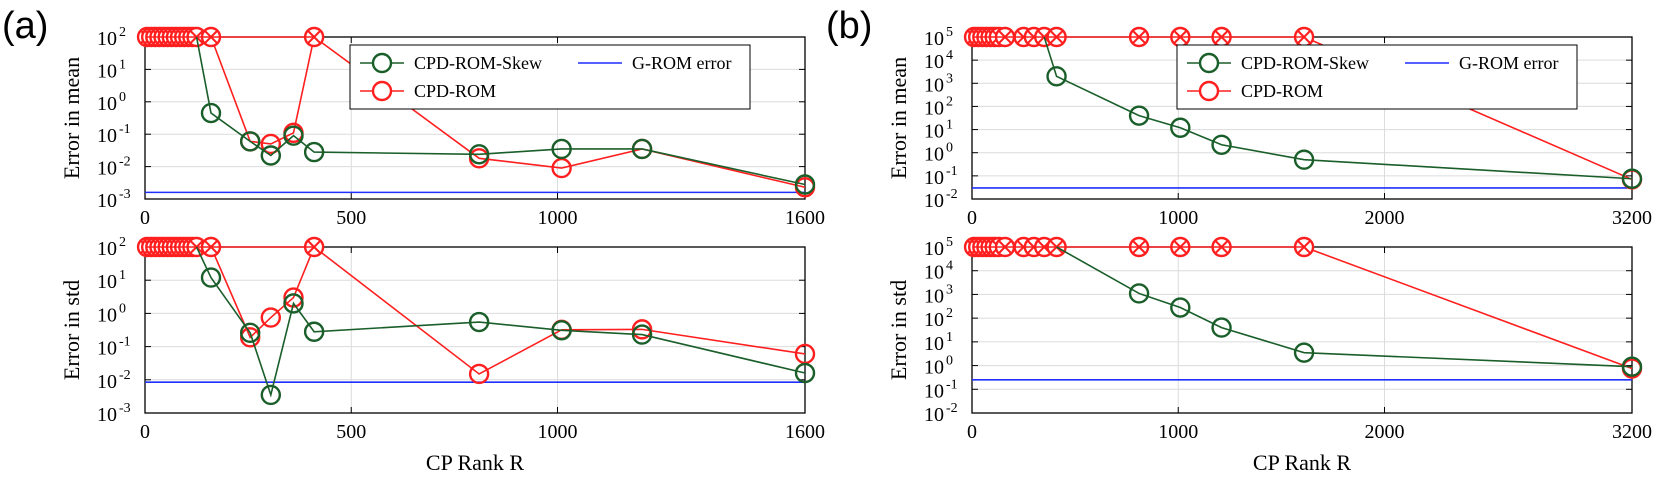  What do you see at coordinates (1282, 91) in the screenshot?
I see `legend-label: CPD-ROM` at bounding box center [1282, 91].